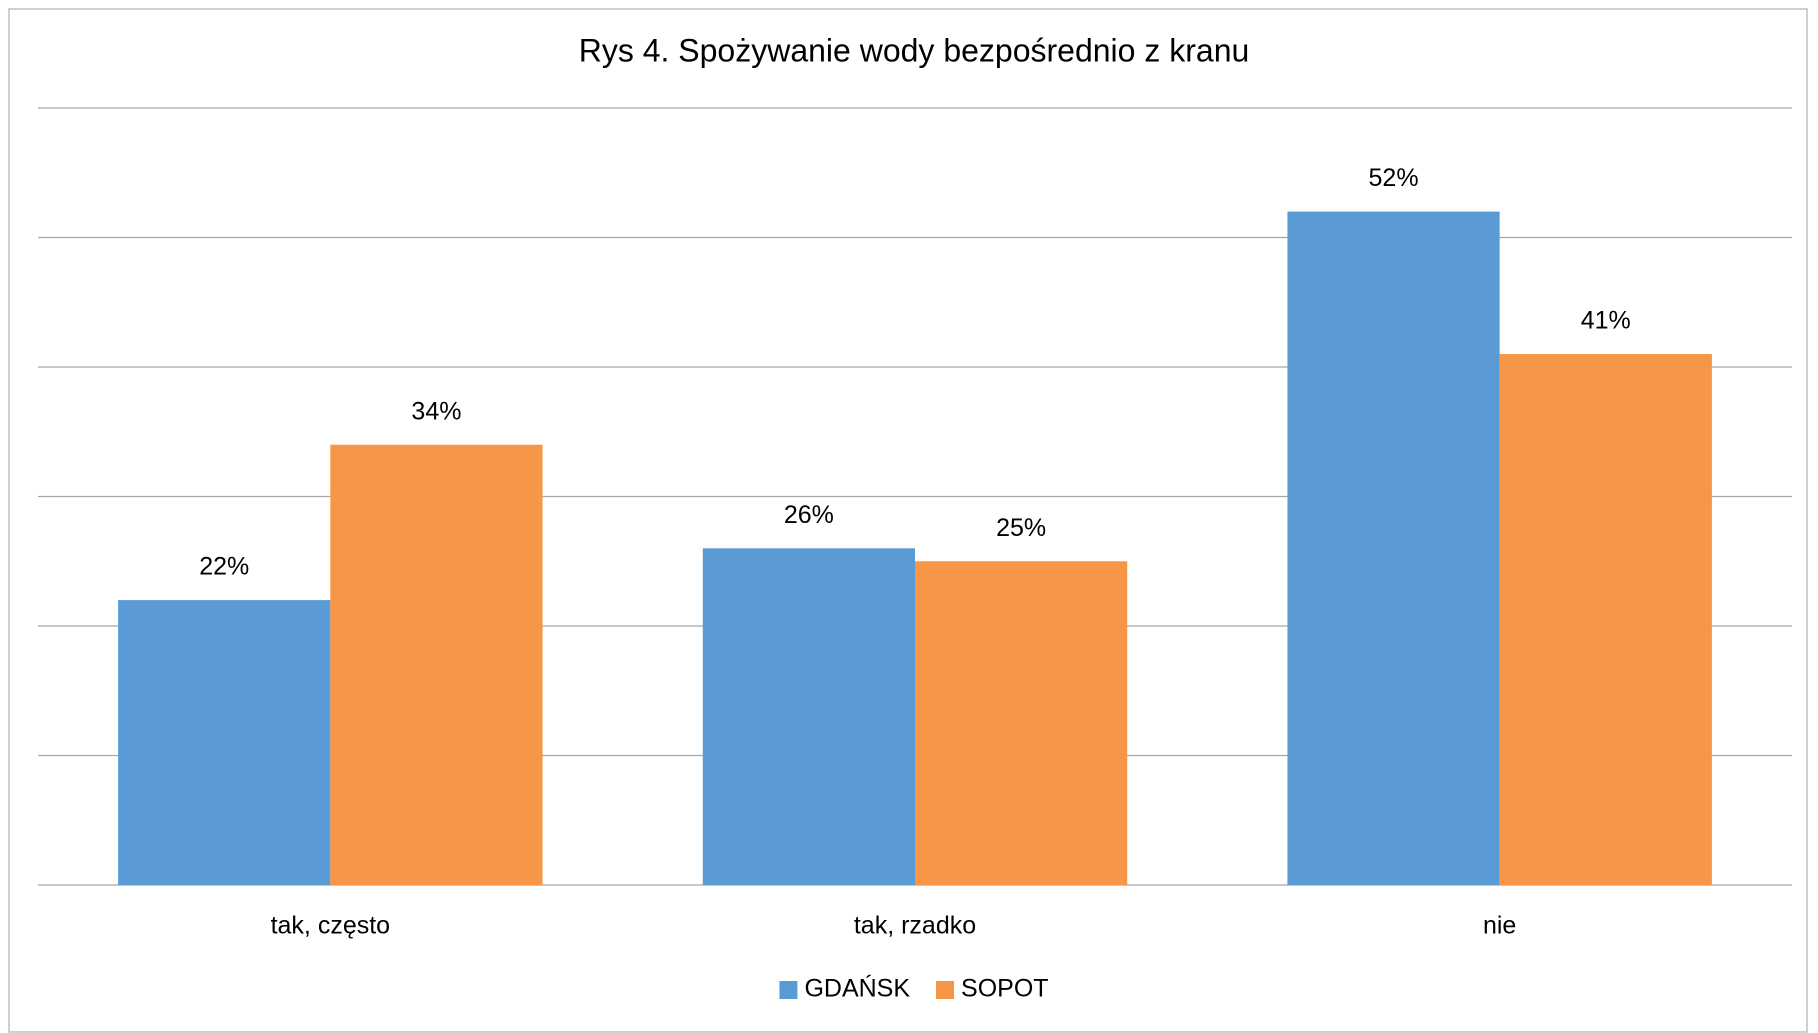  I want to click on x-tick-label: nie, so click(1499, 926).